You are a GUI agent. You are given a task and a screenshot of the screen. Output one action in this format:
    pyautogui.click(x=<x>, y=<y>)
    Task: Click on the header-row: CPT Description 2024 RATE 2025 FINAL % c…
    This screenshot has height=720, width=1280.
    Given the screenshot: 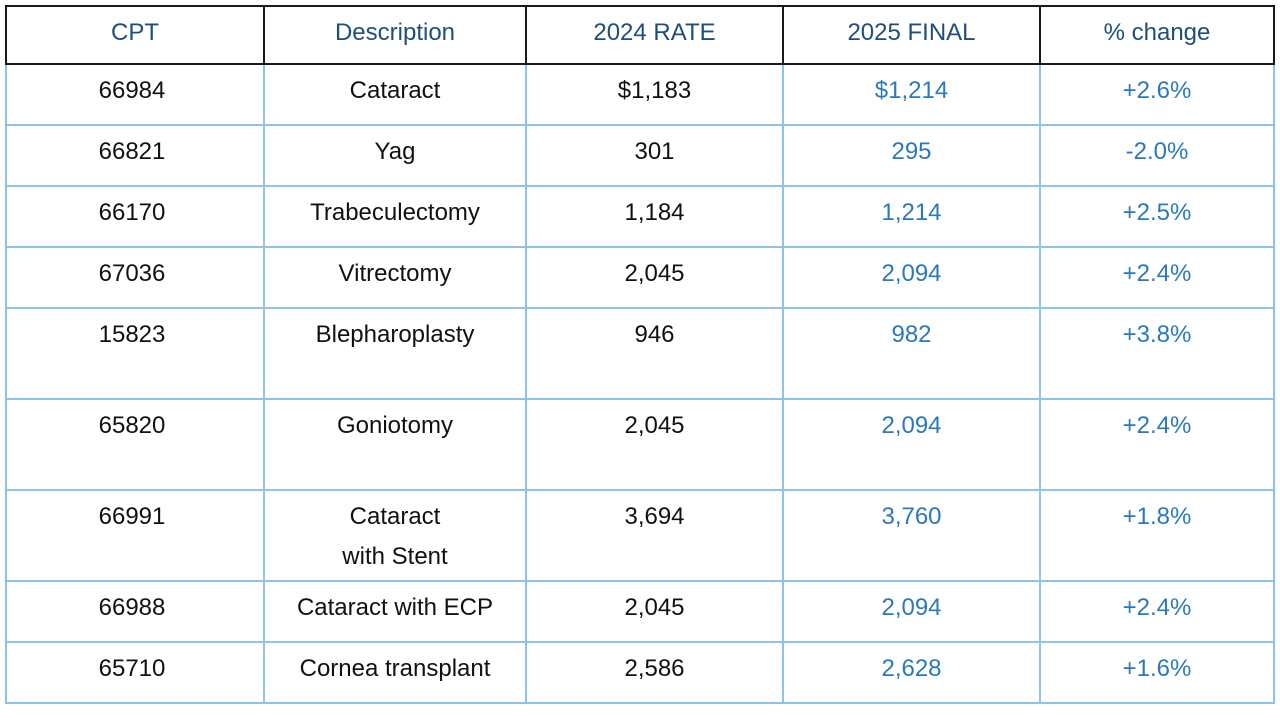 What is the action you would take?
    pyautogui.click(x=640, y=35)
    